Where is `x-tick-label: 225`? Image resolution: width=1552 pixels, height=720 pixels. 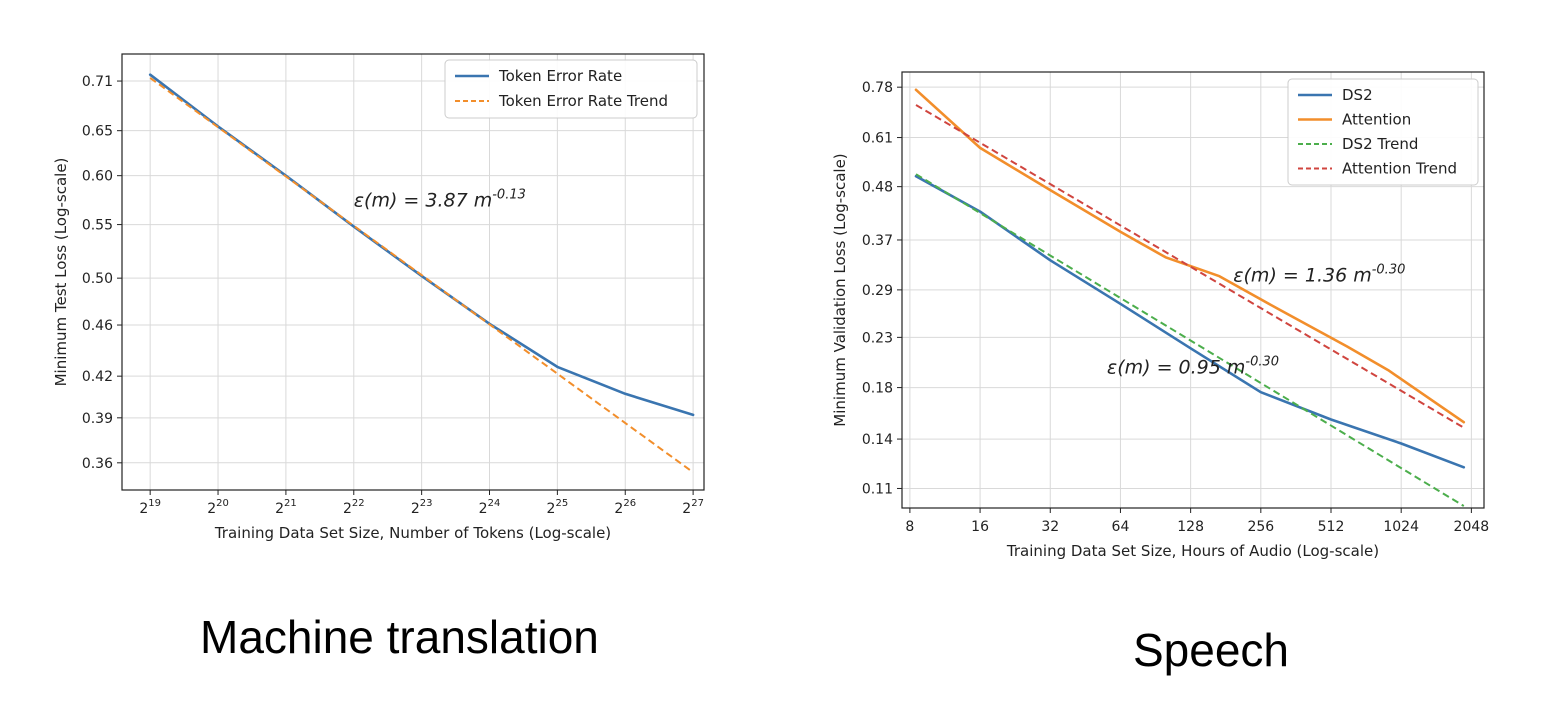
x-tick-label: 225 is located at coordinates (558, 507).